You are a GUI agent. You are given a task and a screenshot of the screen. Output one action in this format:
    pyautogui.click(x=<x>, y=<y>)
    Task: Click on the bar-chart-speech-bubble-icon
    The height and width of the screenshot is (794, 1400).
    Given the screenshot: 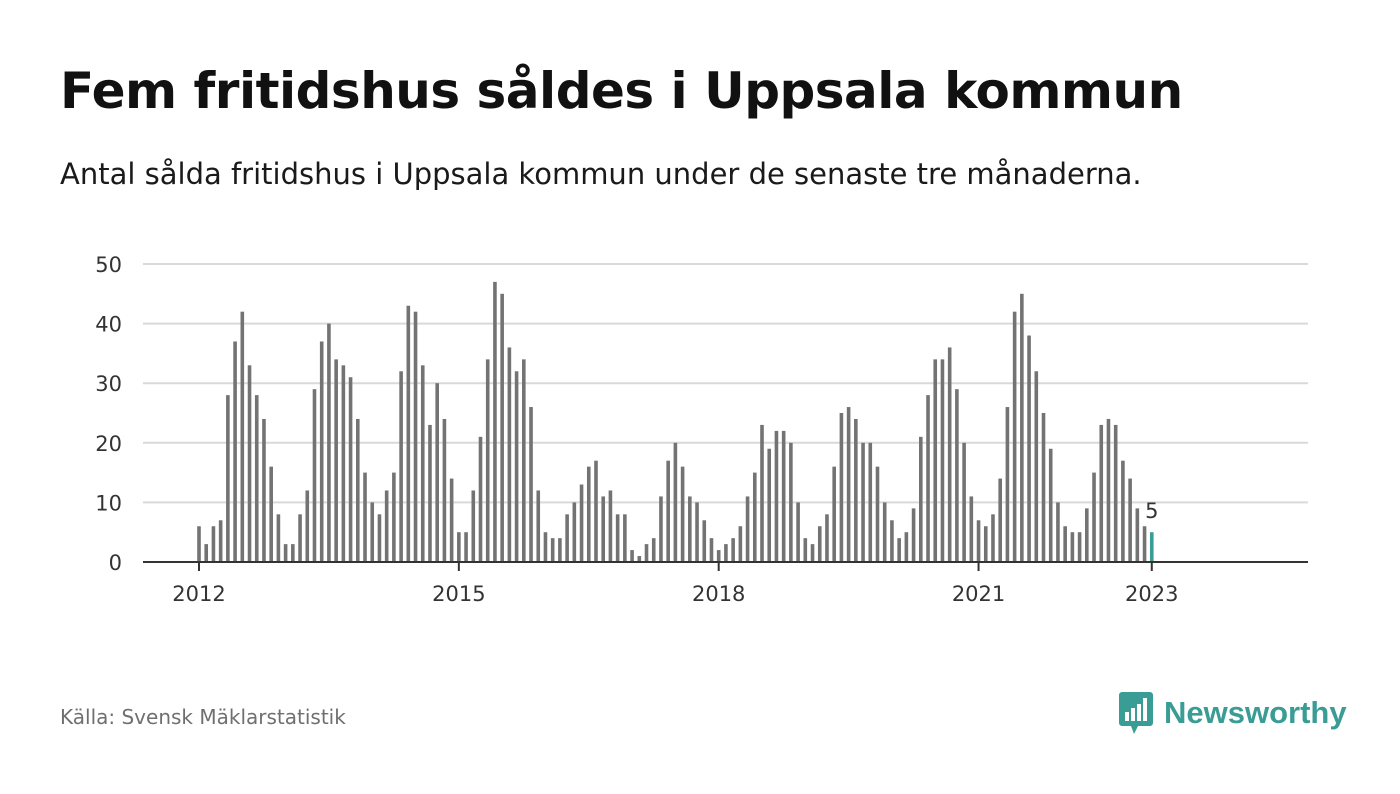 What is the action you would take?
    pyautogui.click(x=1136, y=713)
    